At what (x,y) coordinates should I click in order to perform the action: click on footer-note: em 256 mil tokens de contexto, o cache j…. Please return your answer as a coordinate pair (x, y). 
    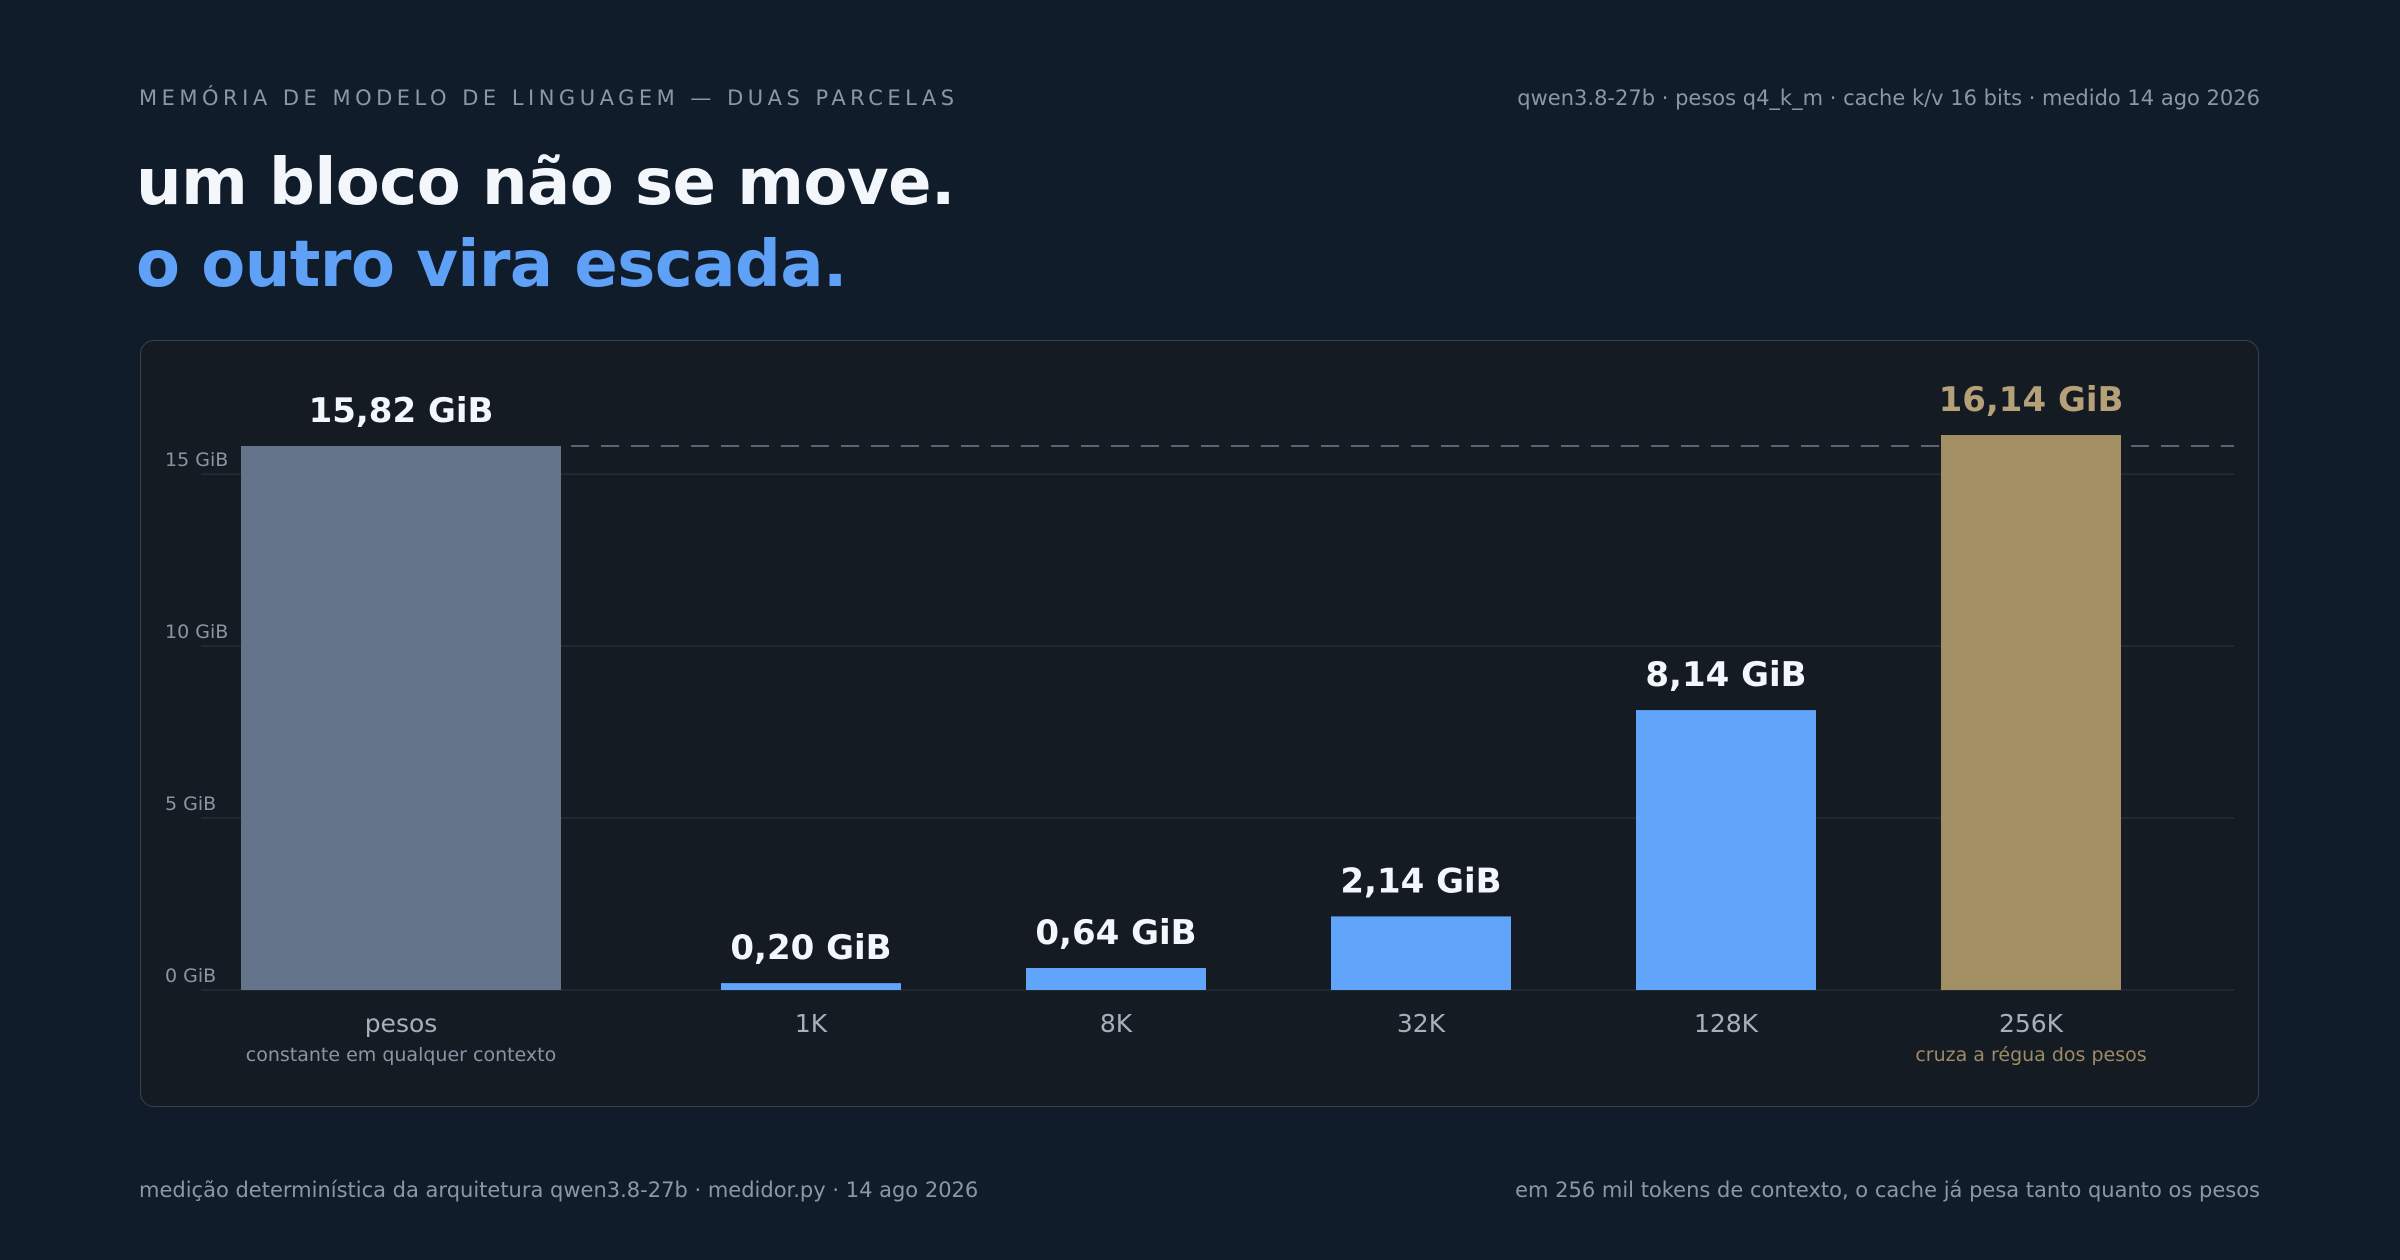
    Looking at the image, I should click on (1887, 1190).